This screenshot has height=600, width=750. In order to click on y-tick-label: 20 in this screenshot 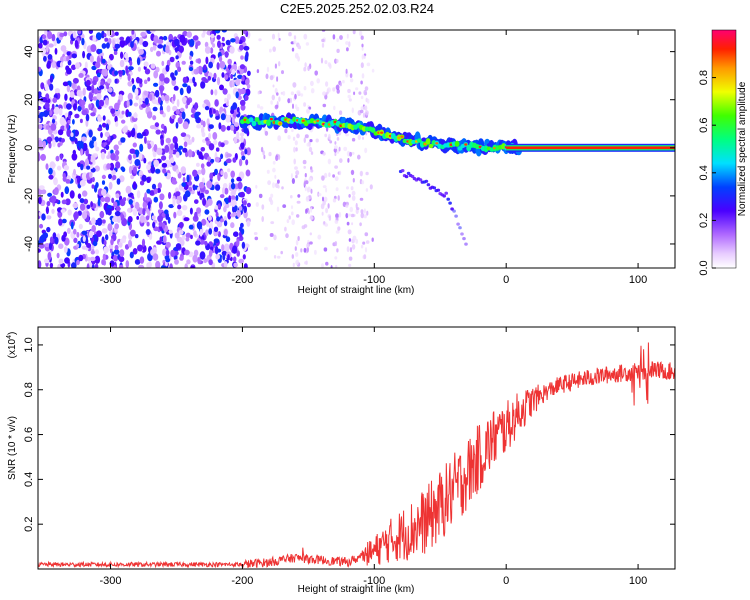, I will do `click(29, 100)`.